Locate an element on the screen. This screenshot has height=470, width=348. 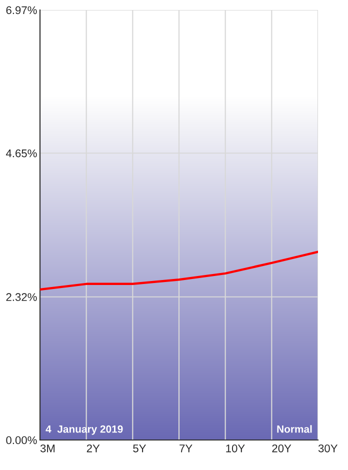
annotation: Normal is located at coordinates (294, 429).